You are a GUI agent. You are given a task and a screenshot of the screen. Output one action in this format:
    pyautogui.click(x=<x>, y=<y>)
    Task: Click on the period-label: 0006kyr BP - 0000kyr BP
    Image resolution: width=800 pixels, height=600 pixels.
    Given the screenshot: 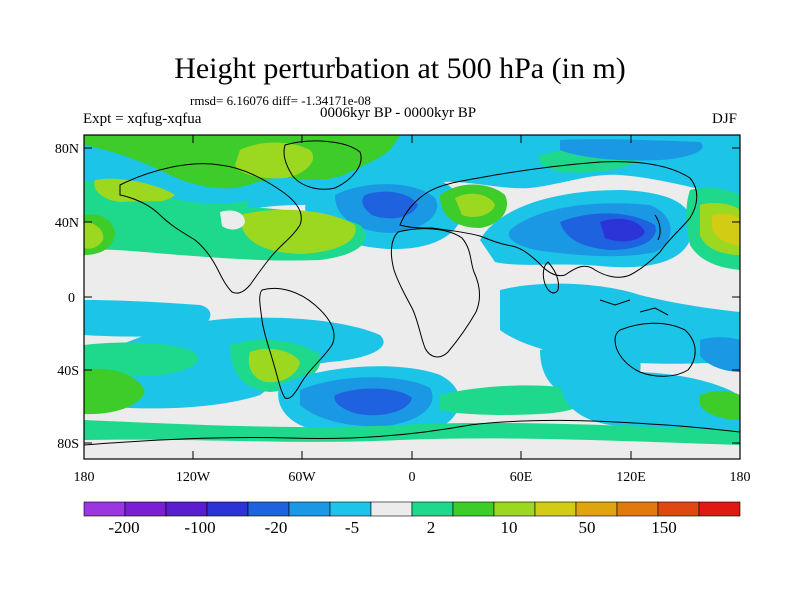 What is the action you would take?
    pyautogui.click(x=398, y=113)
    